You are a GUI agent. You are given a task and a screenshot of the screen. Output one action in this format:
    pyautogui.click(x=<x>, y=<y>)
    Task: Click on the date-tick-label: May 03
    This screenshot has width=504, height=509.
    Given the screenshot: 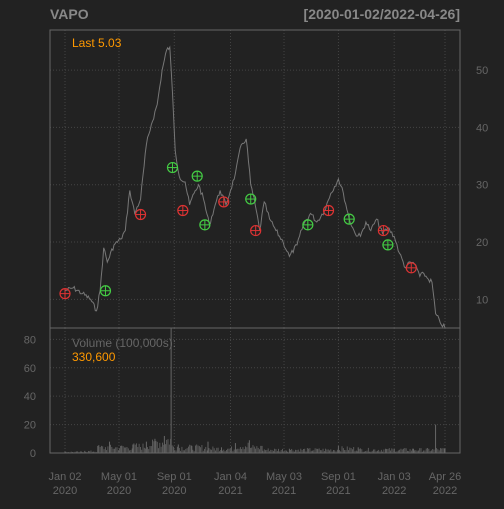 What is the action you would take?
    pyautogui.click(x=284, y=477)
    